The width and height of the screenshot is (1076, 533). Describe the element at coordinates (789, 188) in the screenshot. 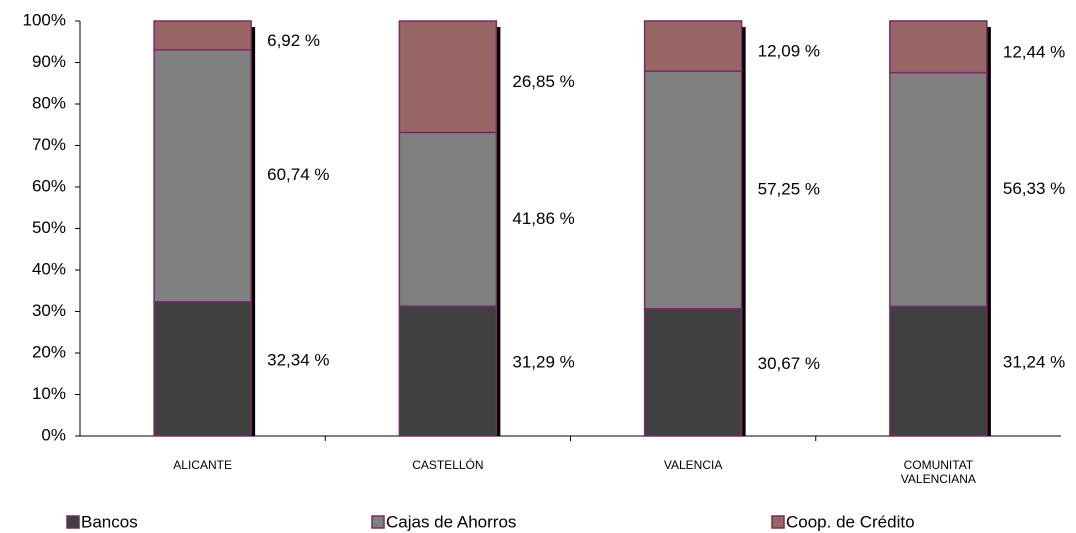

I see `value-label: 57,25 %` at that location.